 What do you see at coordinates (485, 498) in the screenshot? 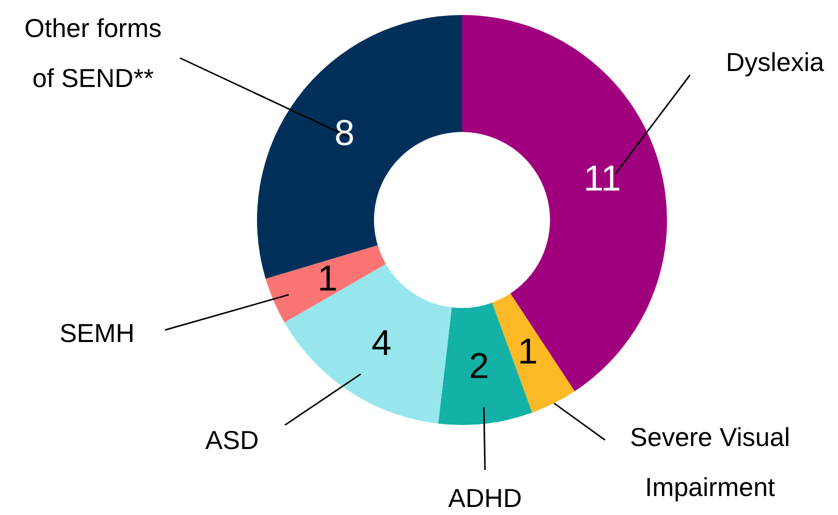
I see `slice-label: ADHD` at bounding box center [485, 498].